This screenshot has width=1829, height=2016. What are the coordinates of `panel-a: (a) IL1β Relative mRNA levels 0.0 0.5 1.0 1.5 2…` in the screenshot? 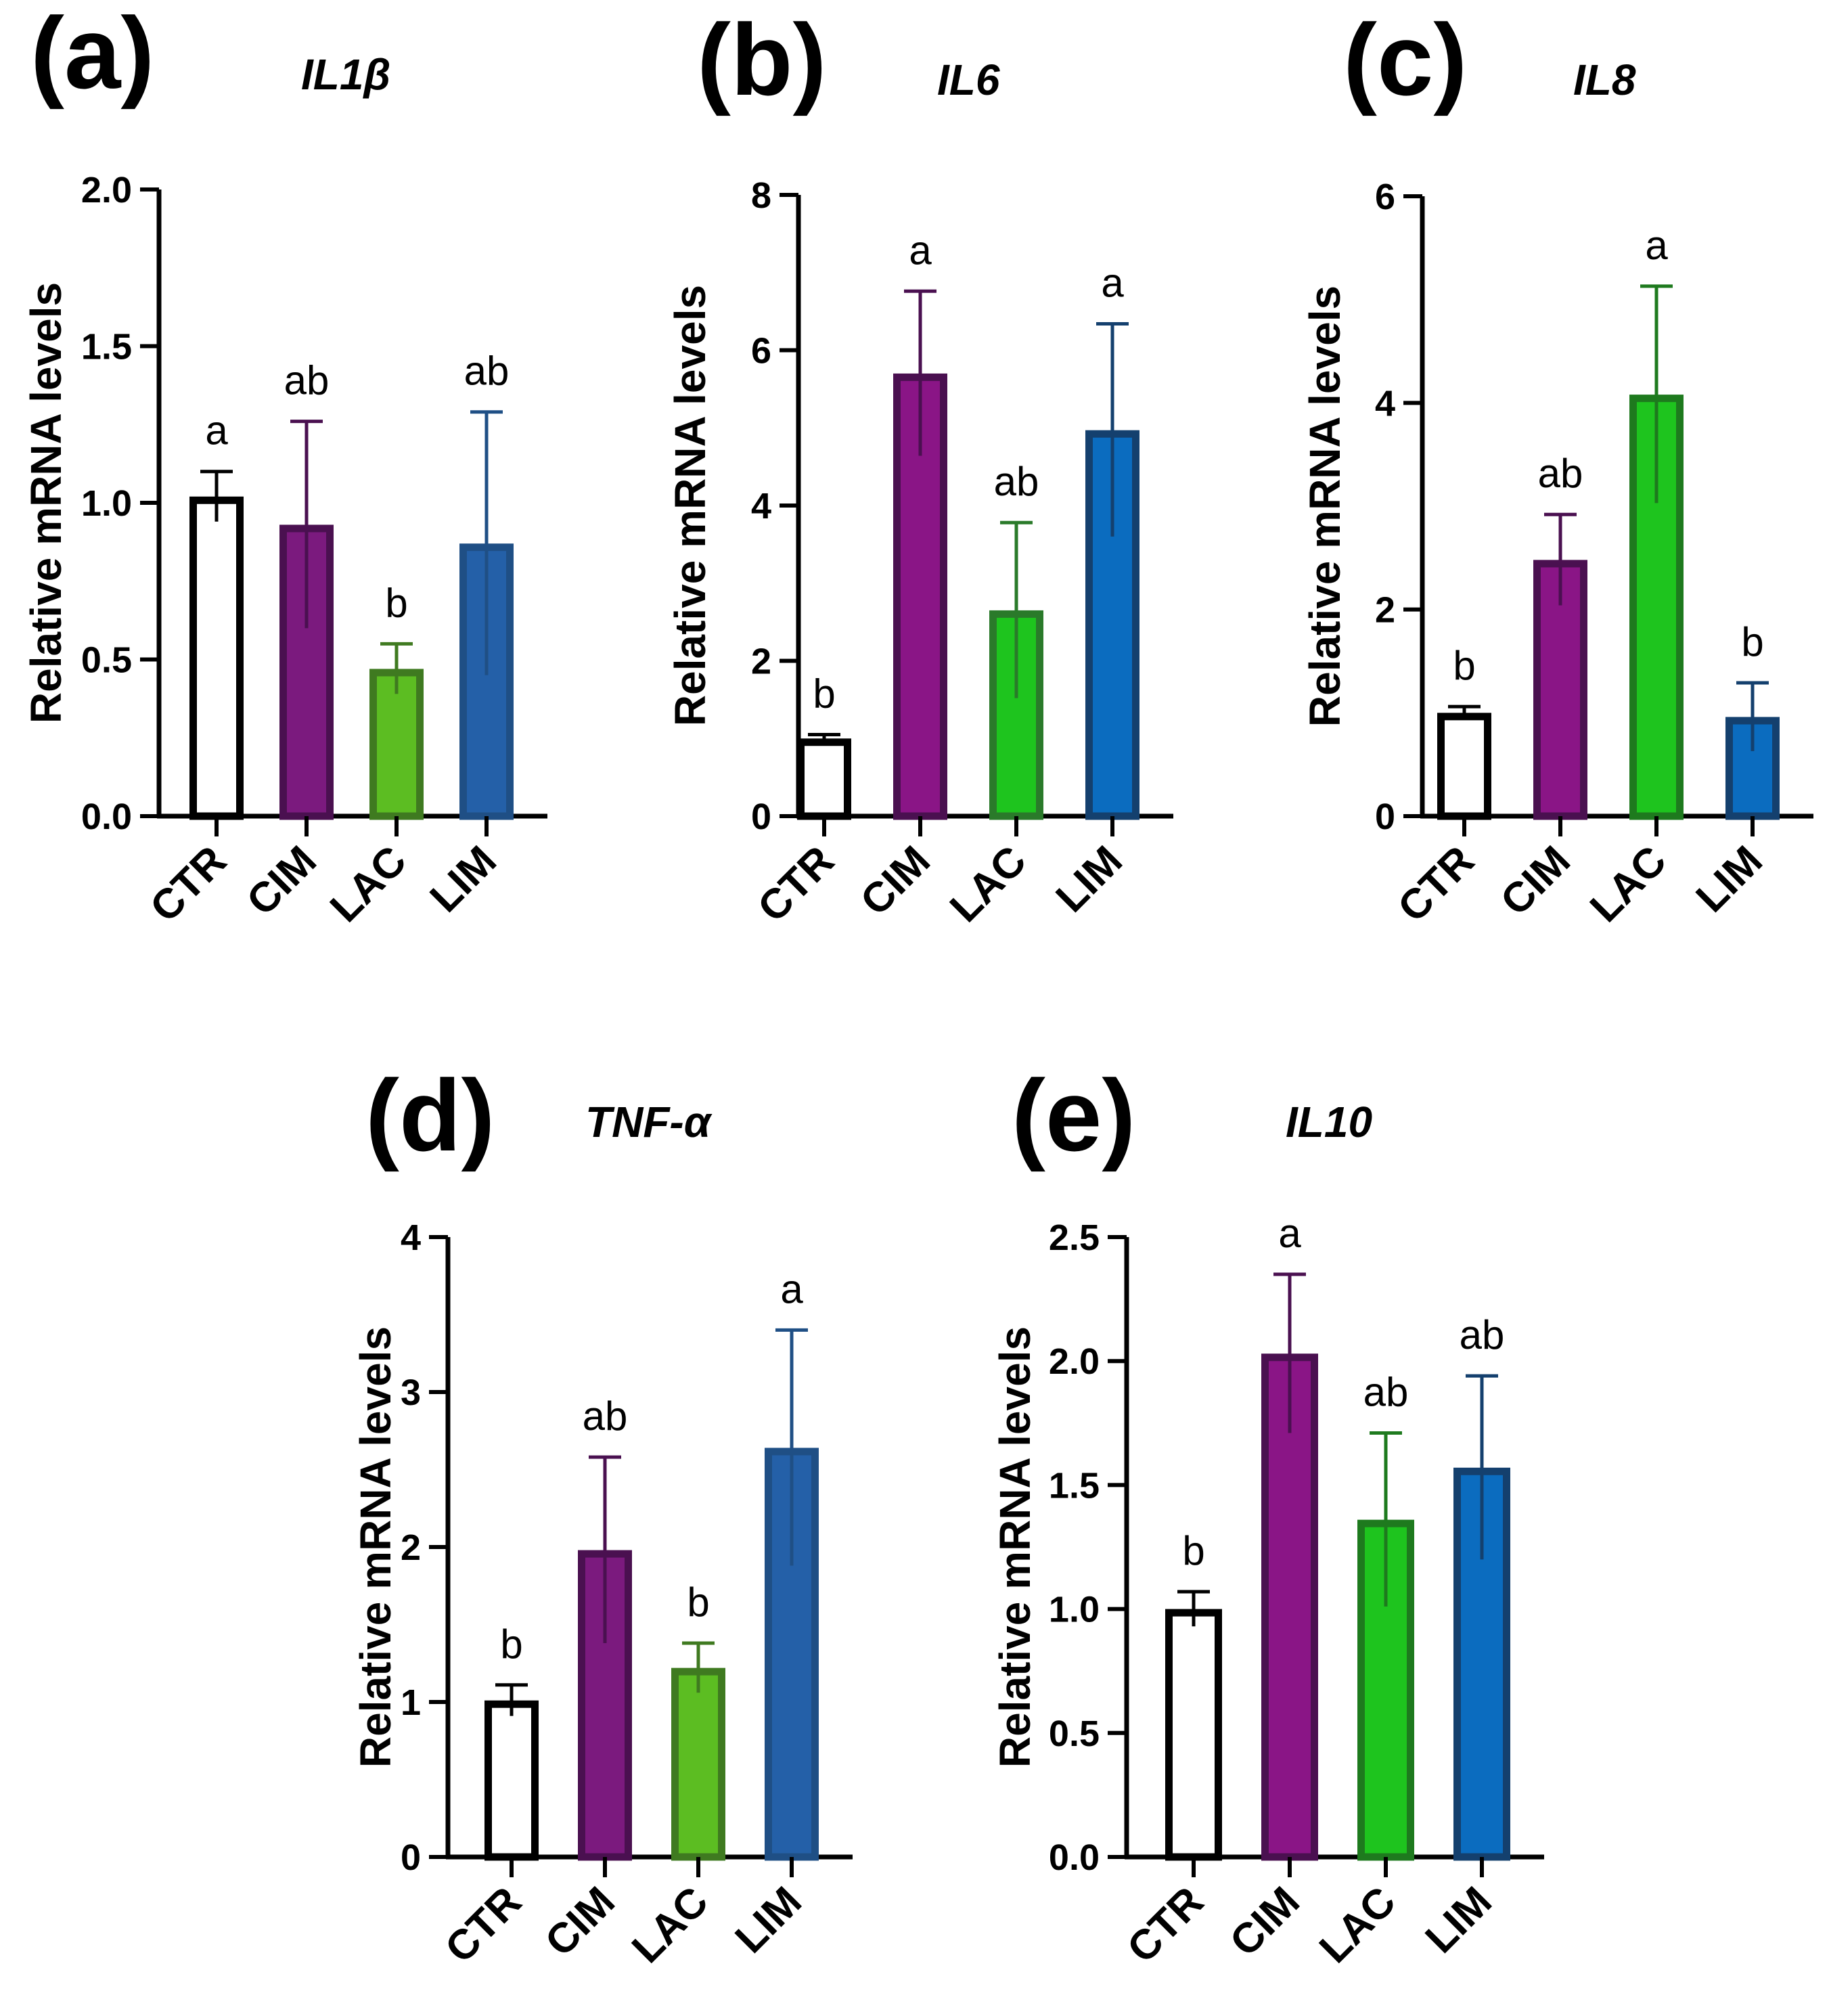 It's located at (284, 465).